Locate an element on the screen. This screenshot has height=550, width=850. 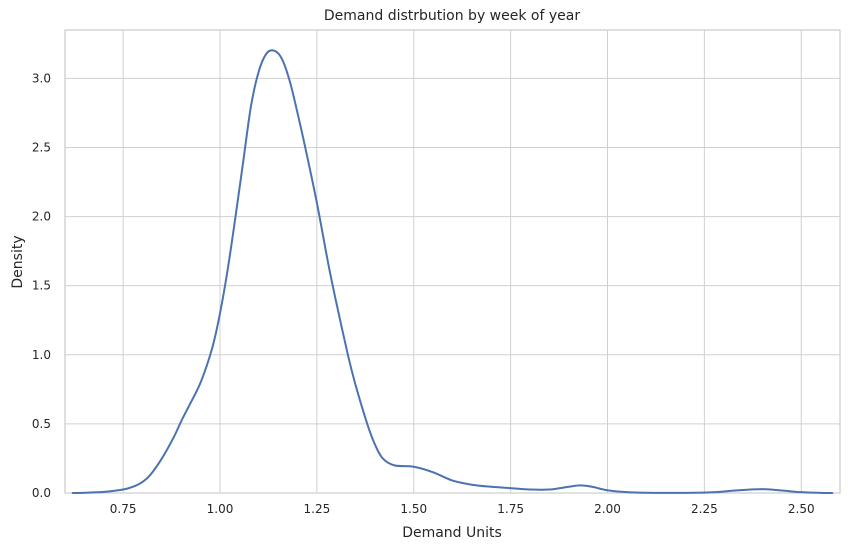
y-tick-labels: 0.0 0.5 1.0 1.5 2.0 2.5 3.0 is located at coordinates (41, 285).